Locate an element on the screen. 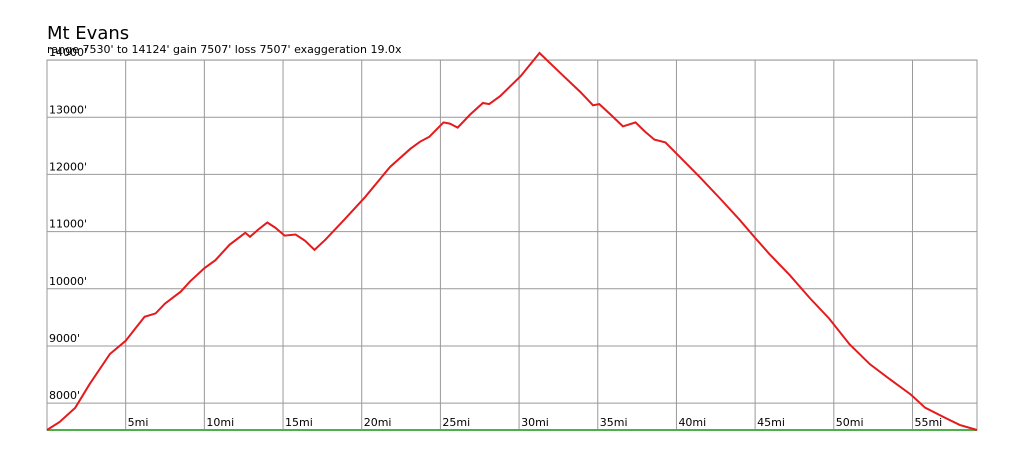 This screenshot has height=452, width=1024. x-tick-label: 10mi is located at coordinates (220, 422).